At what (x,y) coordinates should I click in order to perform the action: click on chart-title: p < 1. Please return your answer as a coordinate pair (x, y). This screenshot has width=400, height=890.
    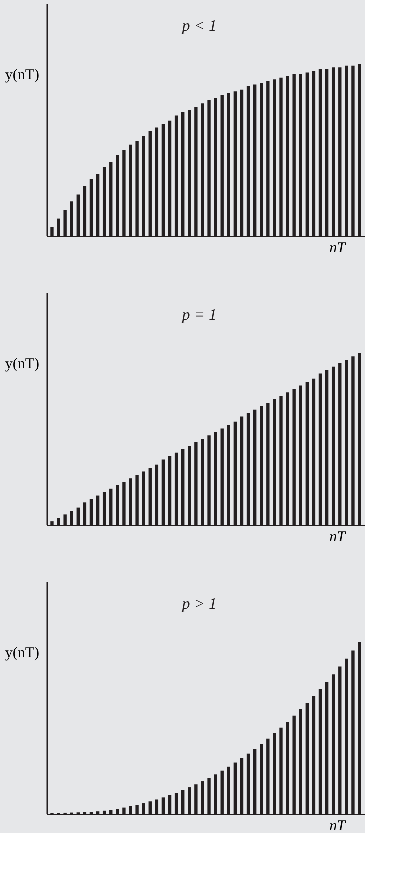
    Looking at the image, I should click on (199, 26).